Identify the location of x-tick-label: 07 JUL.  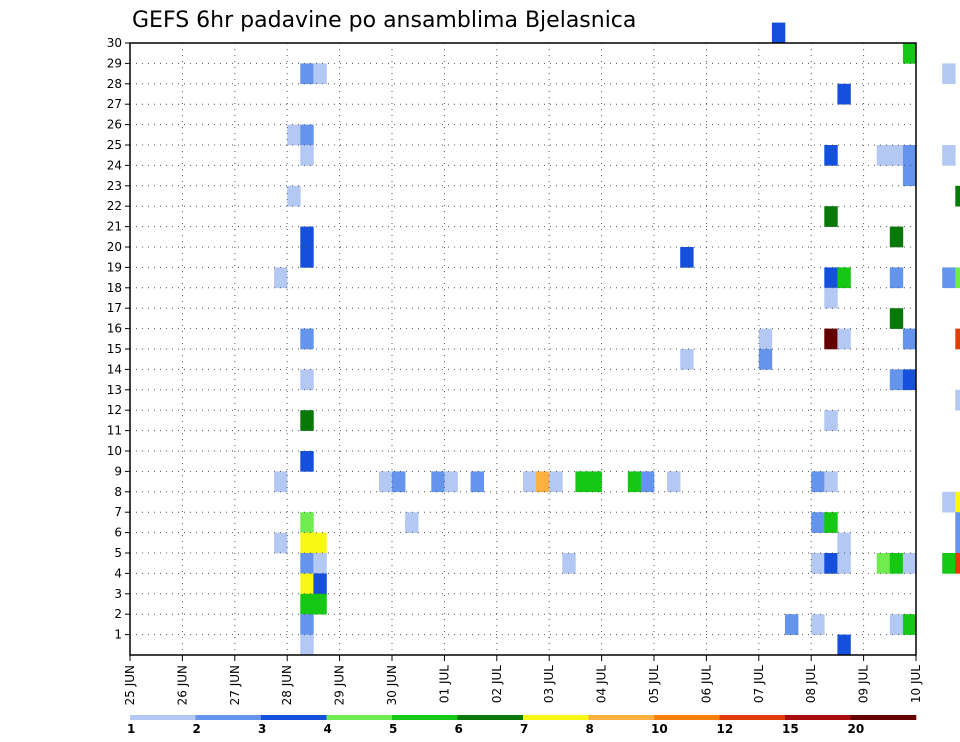
(759, 684).